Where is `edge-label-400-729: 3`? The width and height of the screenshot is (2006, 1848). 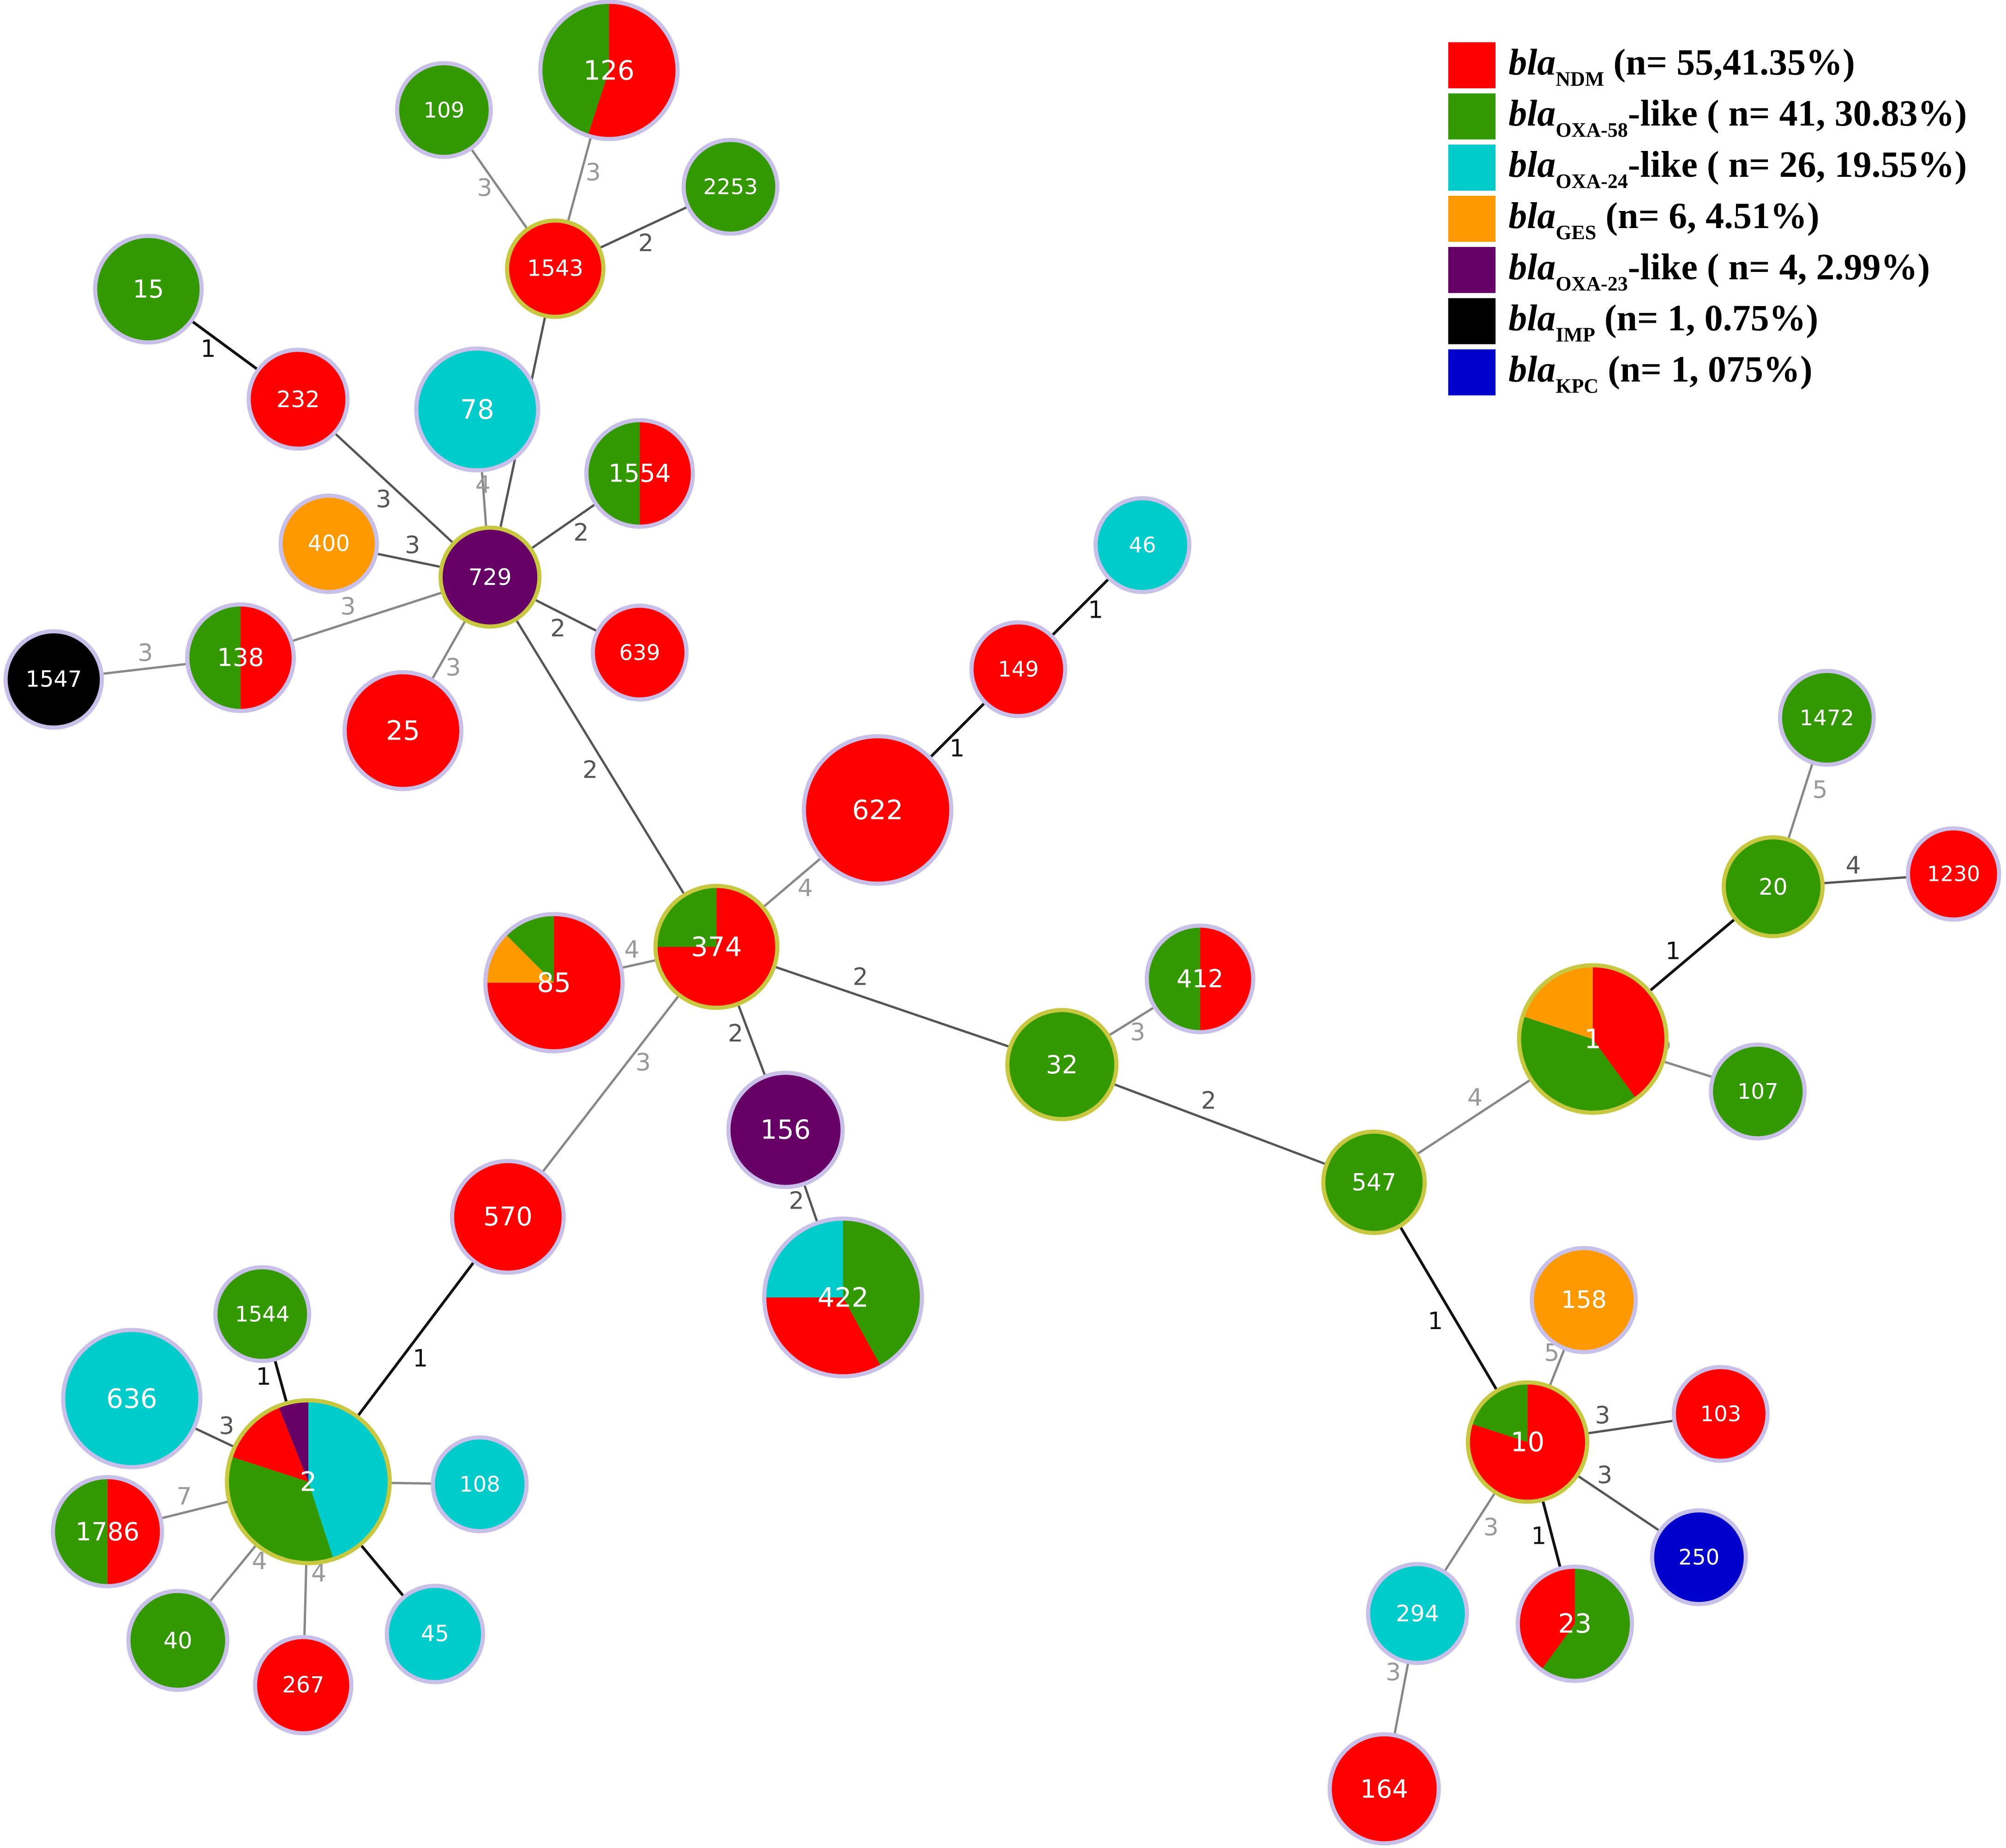
edge-label-400-729: 3 is located at coordinates (412, 545).